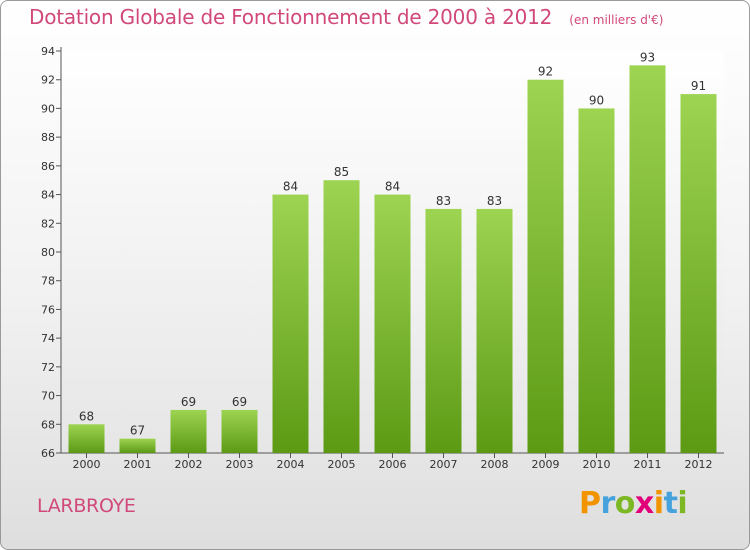 Image resolution: width=750 pixels, height=550 pixels. I want to click on bar-2002, so click(188, 431).